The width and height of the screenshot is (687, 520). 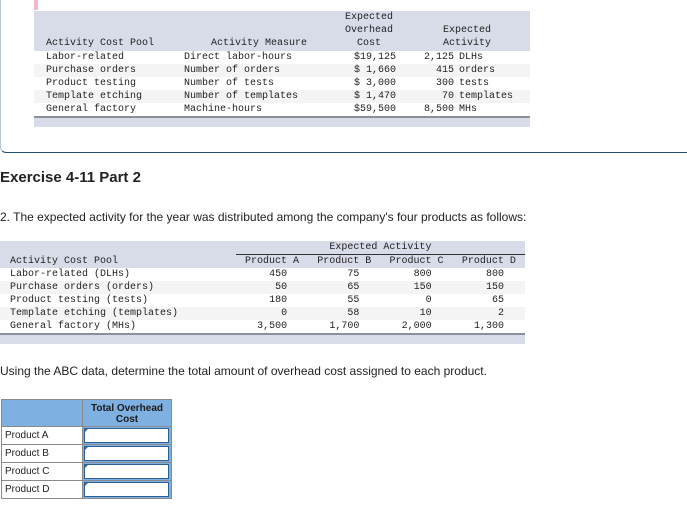 What do you see at coordinates (477, 70) in the screenshot?
I see `unit-cell: orders` at bounding box center [477, 70].